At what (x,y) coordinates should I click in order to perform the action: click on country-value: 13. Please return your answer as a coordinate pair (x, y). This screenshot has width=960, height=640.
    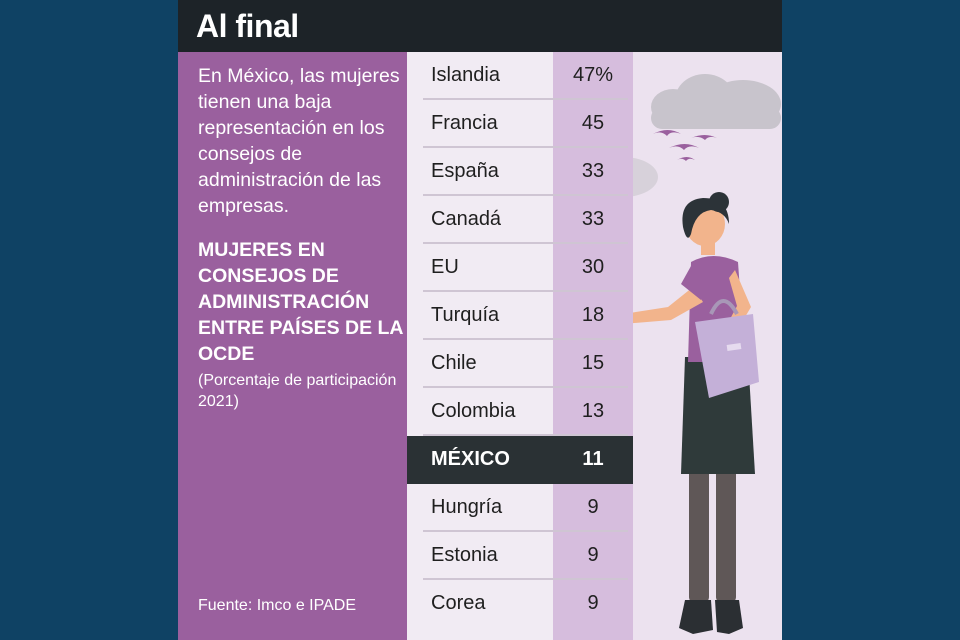
    Looking at the image, I should click on (593, 411).